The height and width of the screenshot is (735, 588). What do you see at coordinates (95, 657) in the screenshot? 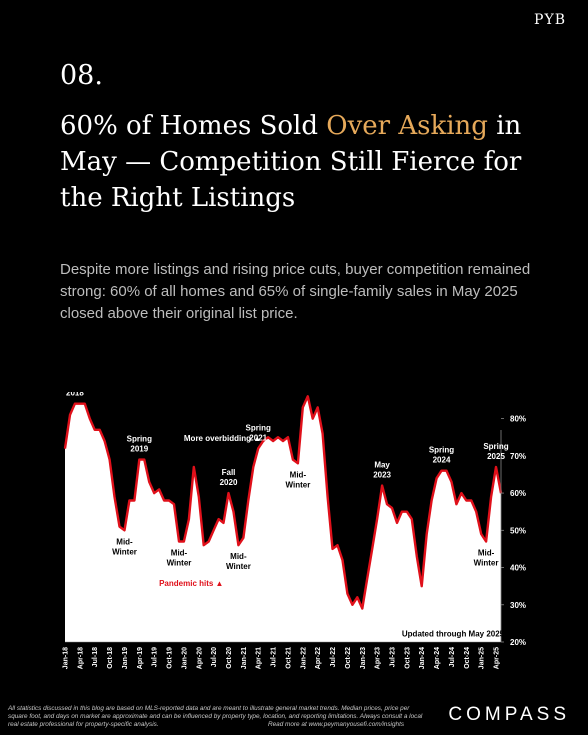
I see `x-tick-label: Jul-18` at bounding box center [95, 657].